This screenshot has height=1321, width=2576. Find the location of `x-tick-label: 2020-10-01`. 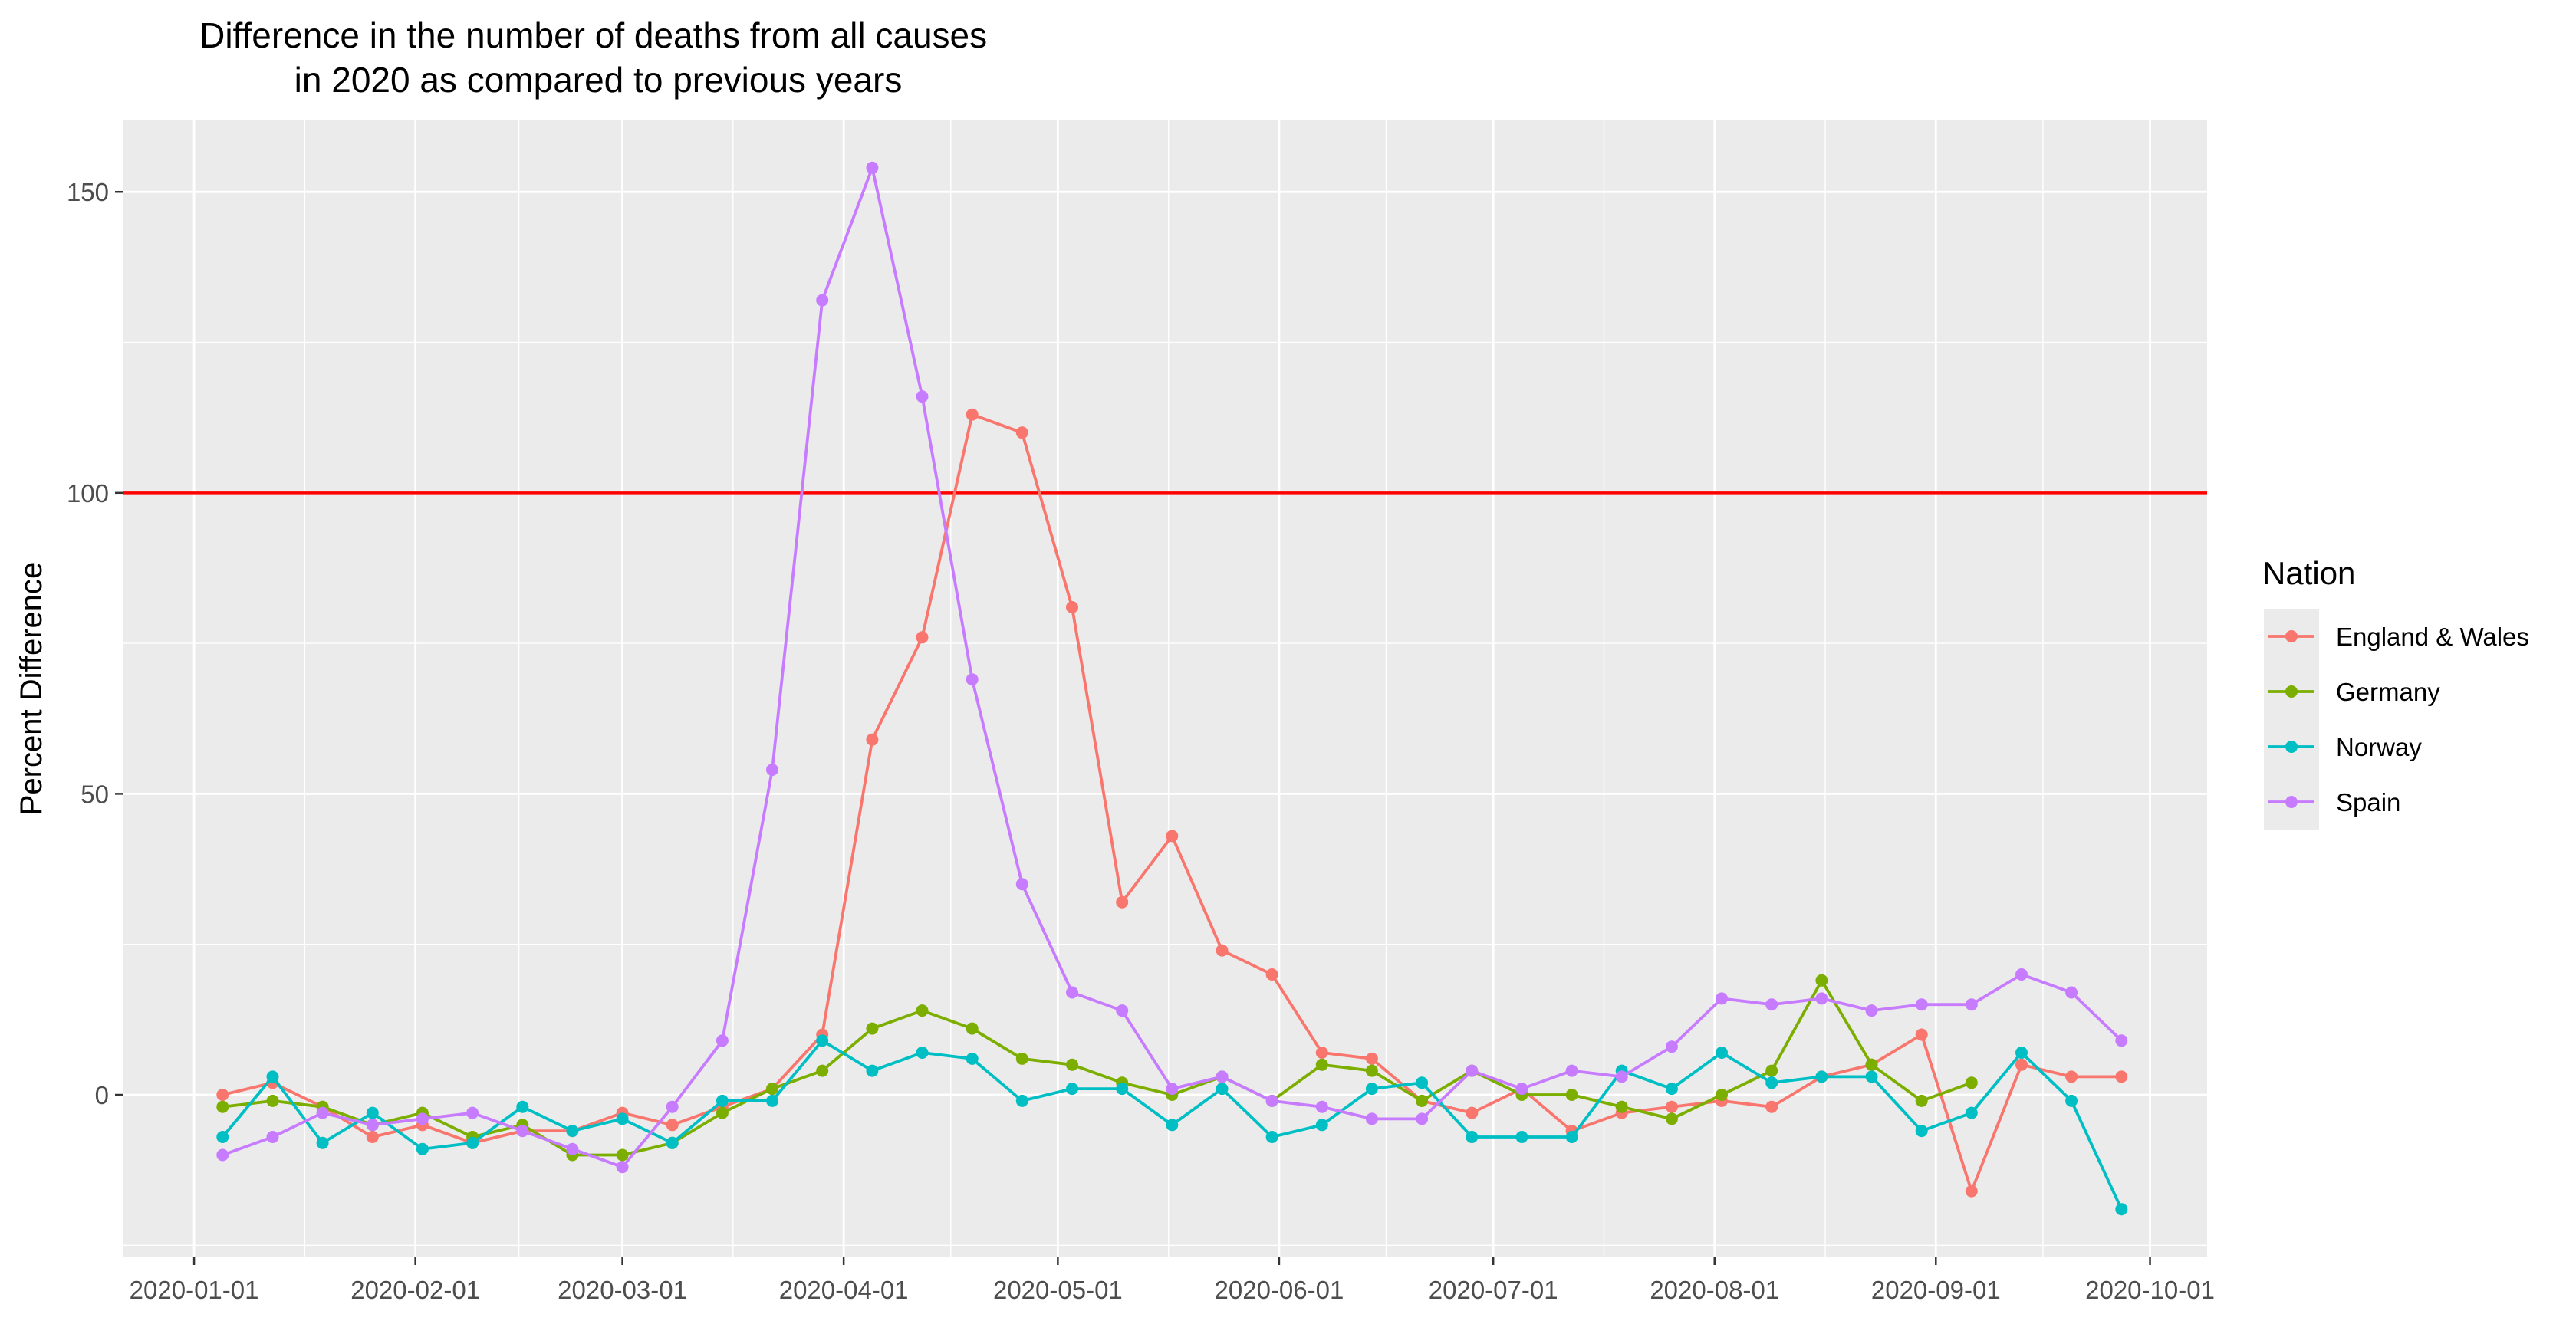

x-tick-label: 2020-10-01 is located at coordinates (2150, 1290).